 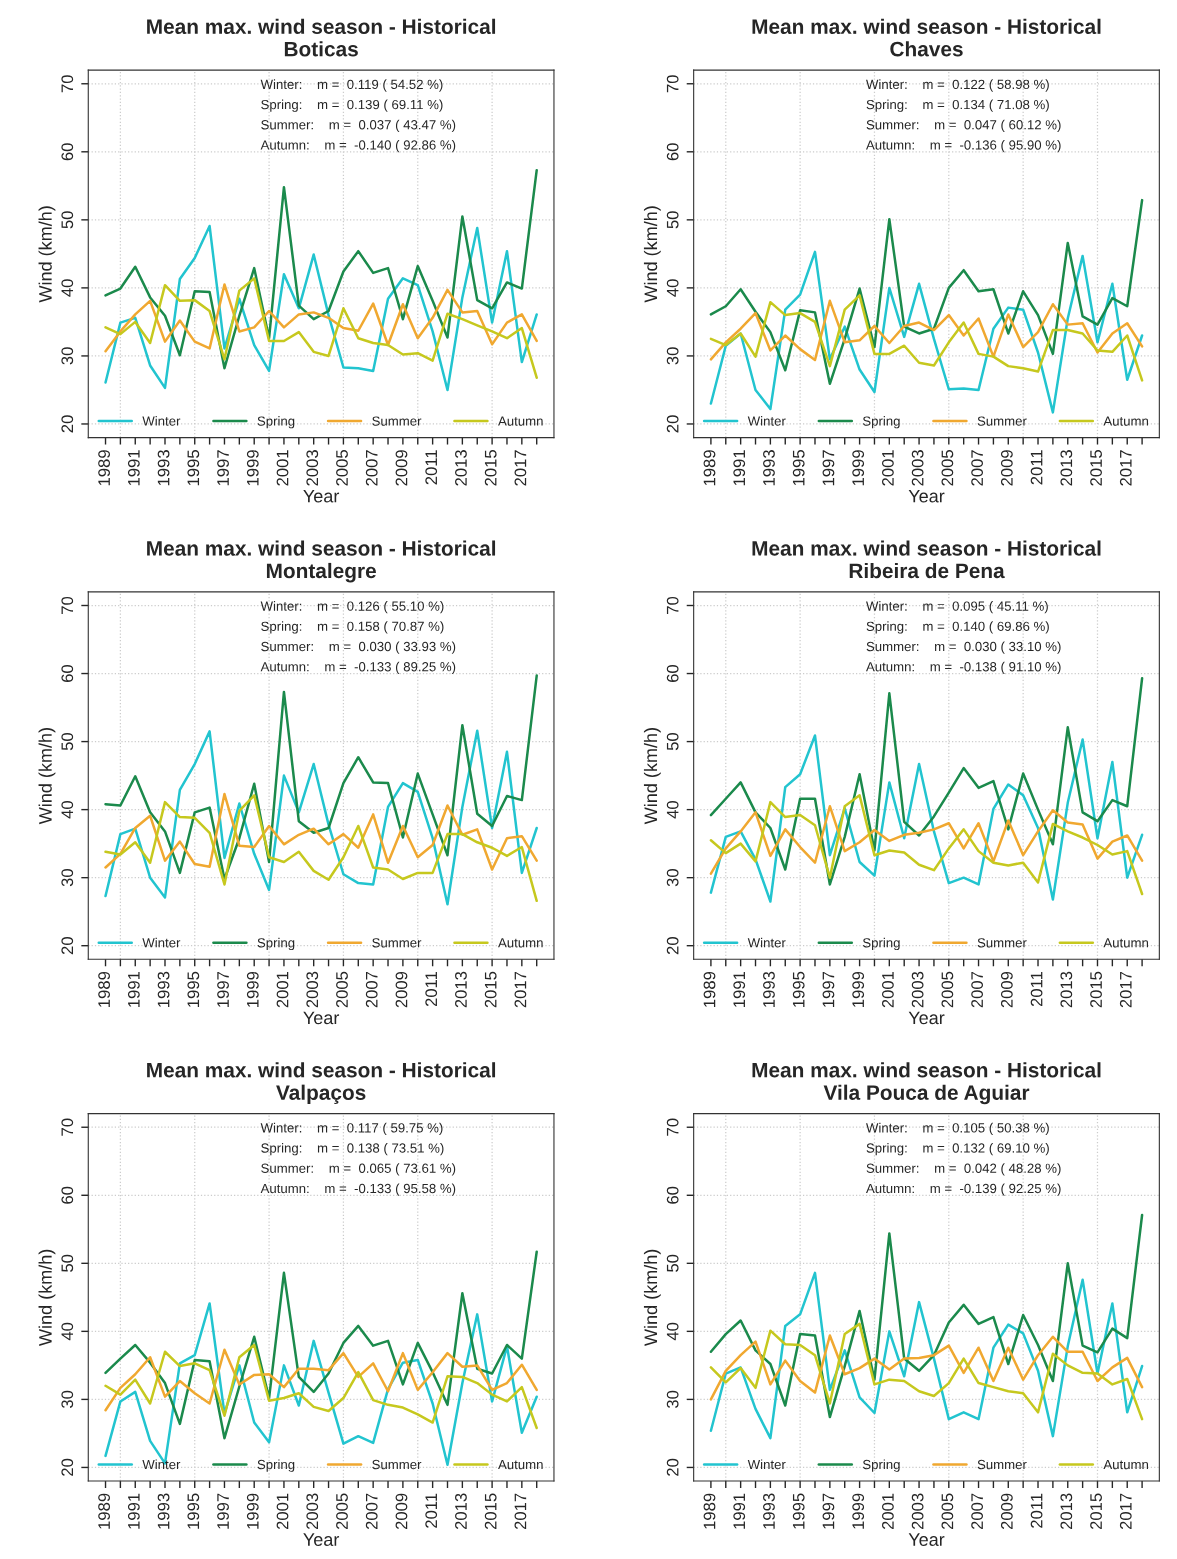 I want to click on annotation: Summer: m = 0.042 ( 48.28 %), so click(x=963, y=1169).